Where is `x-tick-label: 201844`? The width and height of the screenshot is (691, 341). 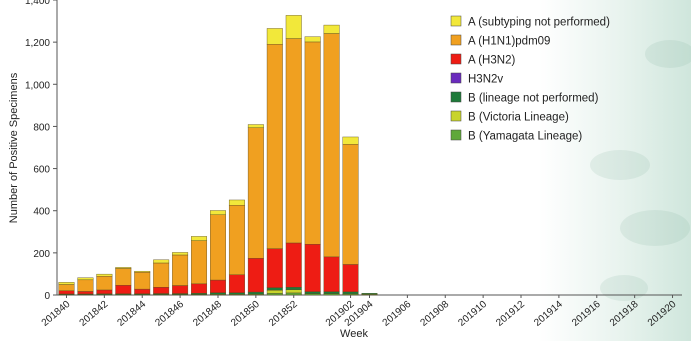
x-tick-label: 201844 is located at coordinates (132, 314).